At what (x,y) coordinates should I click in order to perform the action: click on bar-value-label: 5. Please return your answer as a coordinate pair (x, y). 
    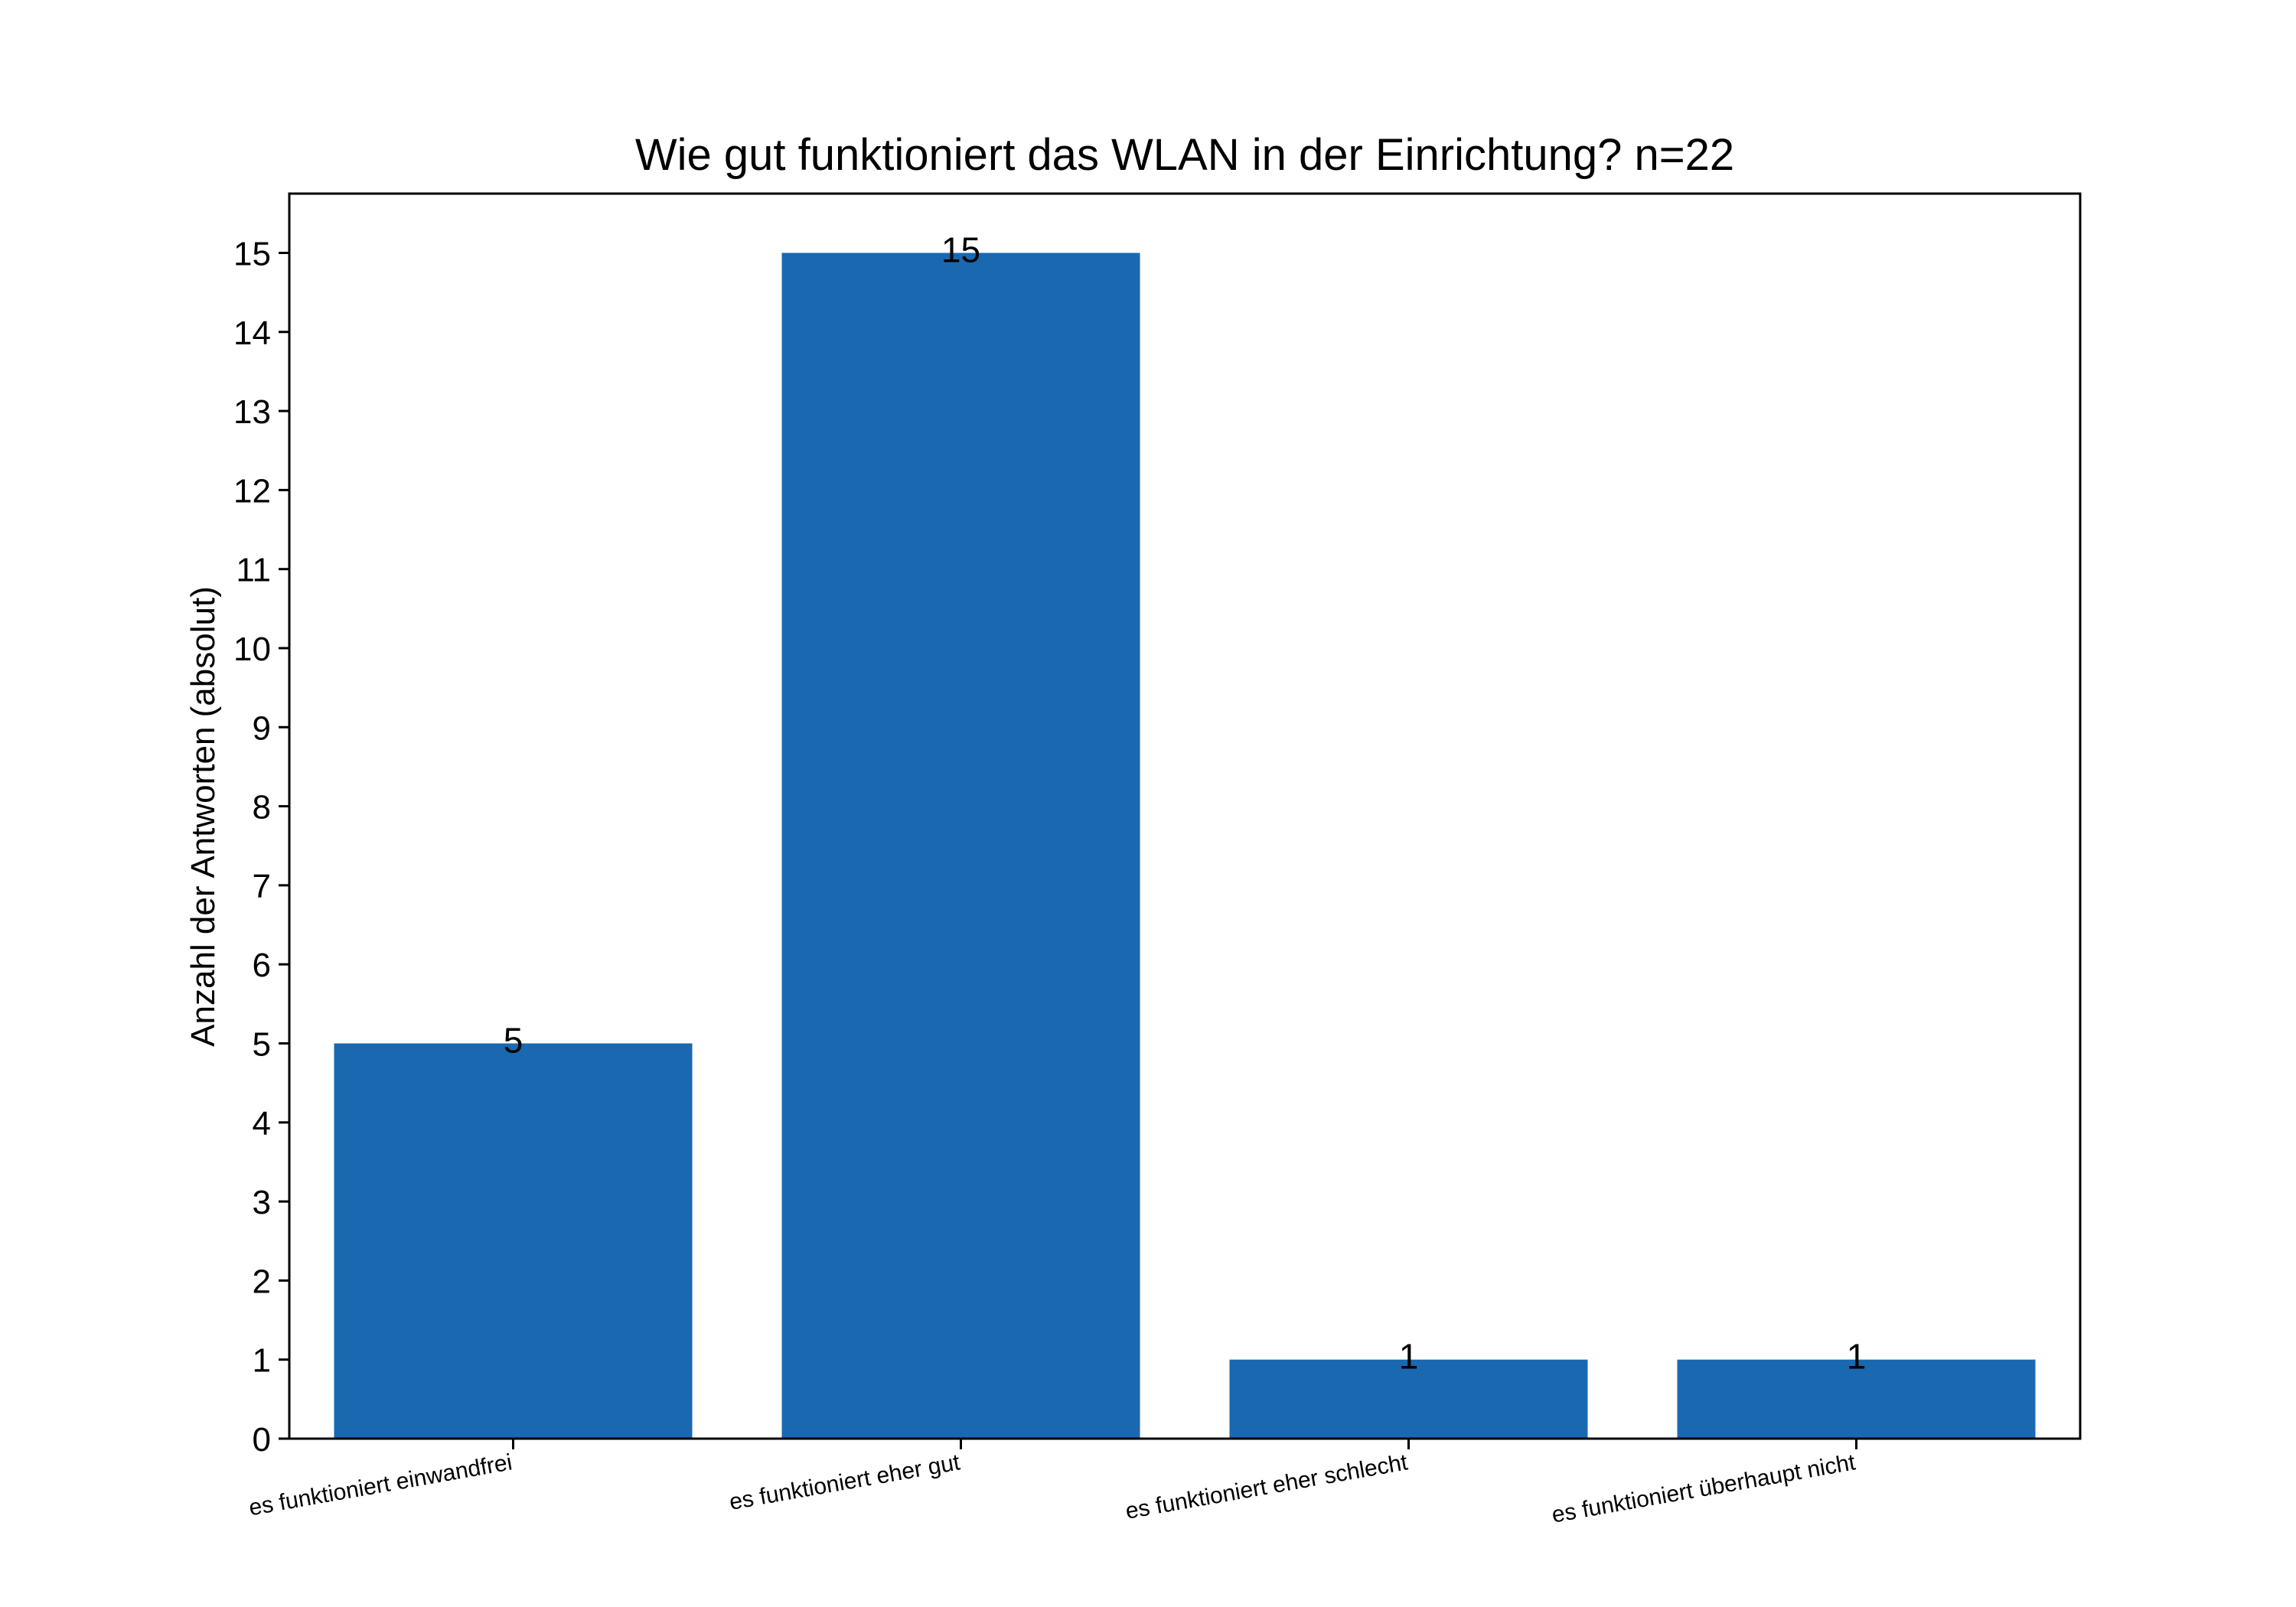
    Looking at the image, I should click on (513, 1040).